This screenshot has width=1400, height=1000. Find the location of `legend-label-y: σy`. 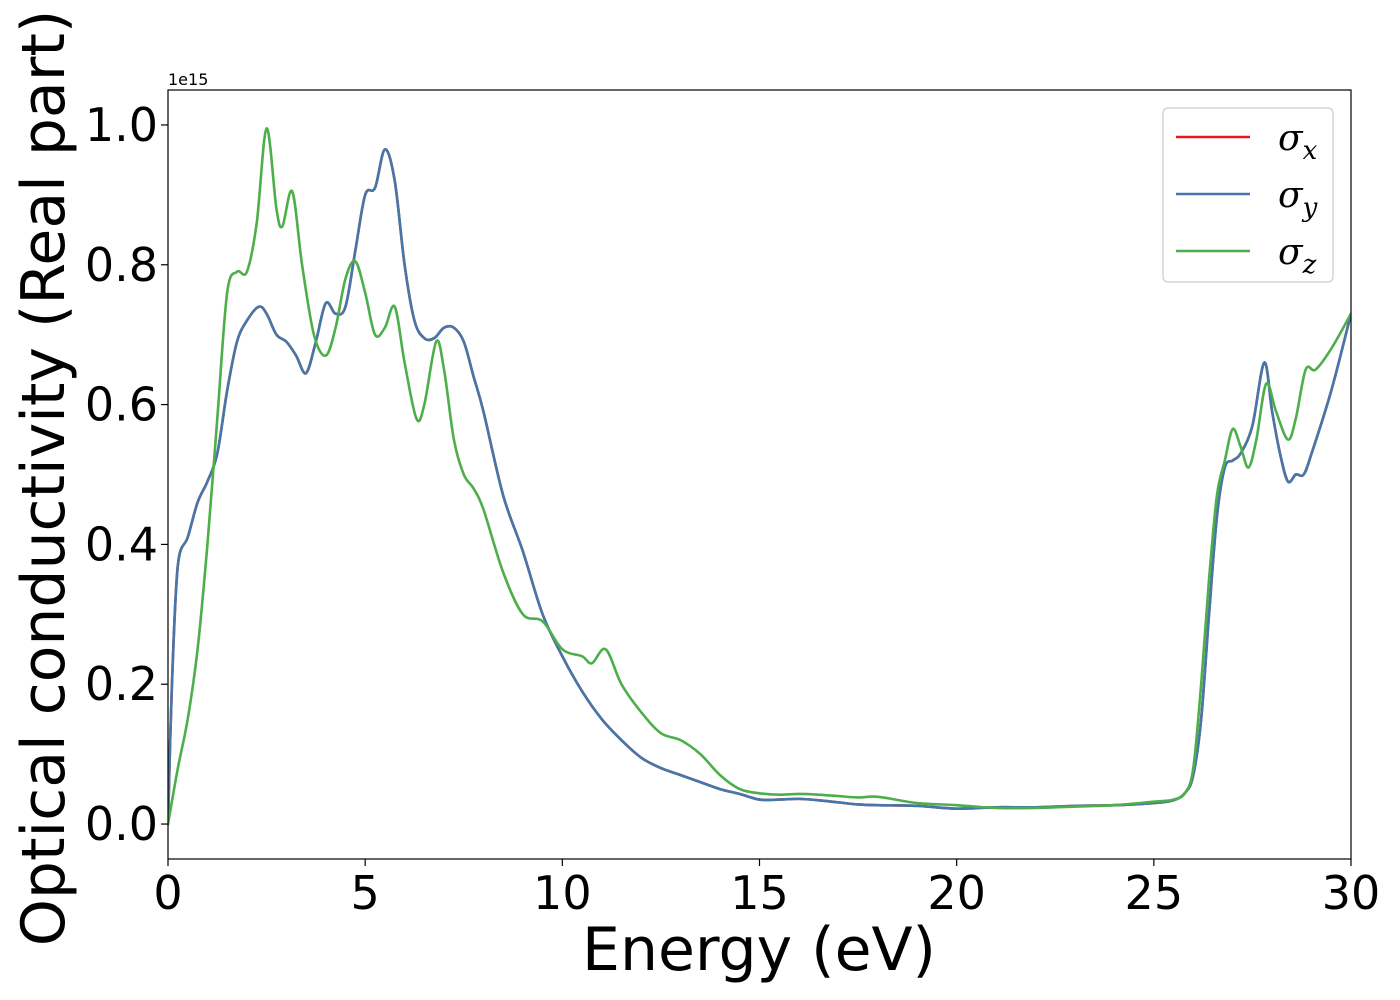

legend-label-y: σy is located at coordinates (1298, 199).